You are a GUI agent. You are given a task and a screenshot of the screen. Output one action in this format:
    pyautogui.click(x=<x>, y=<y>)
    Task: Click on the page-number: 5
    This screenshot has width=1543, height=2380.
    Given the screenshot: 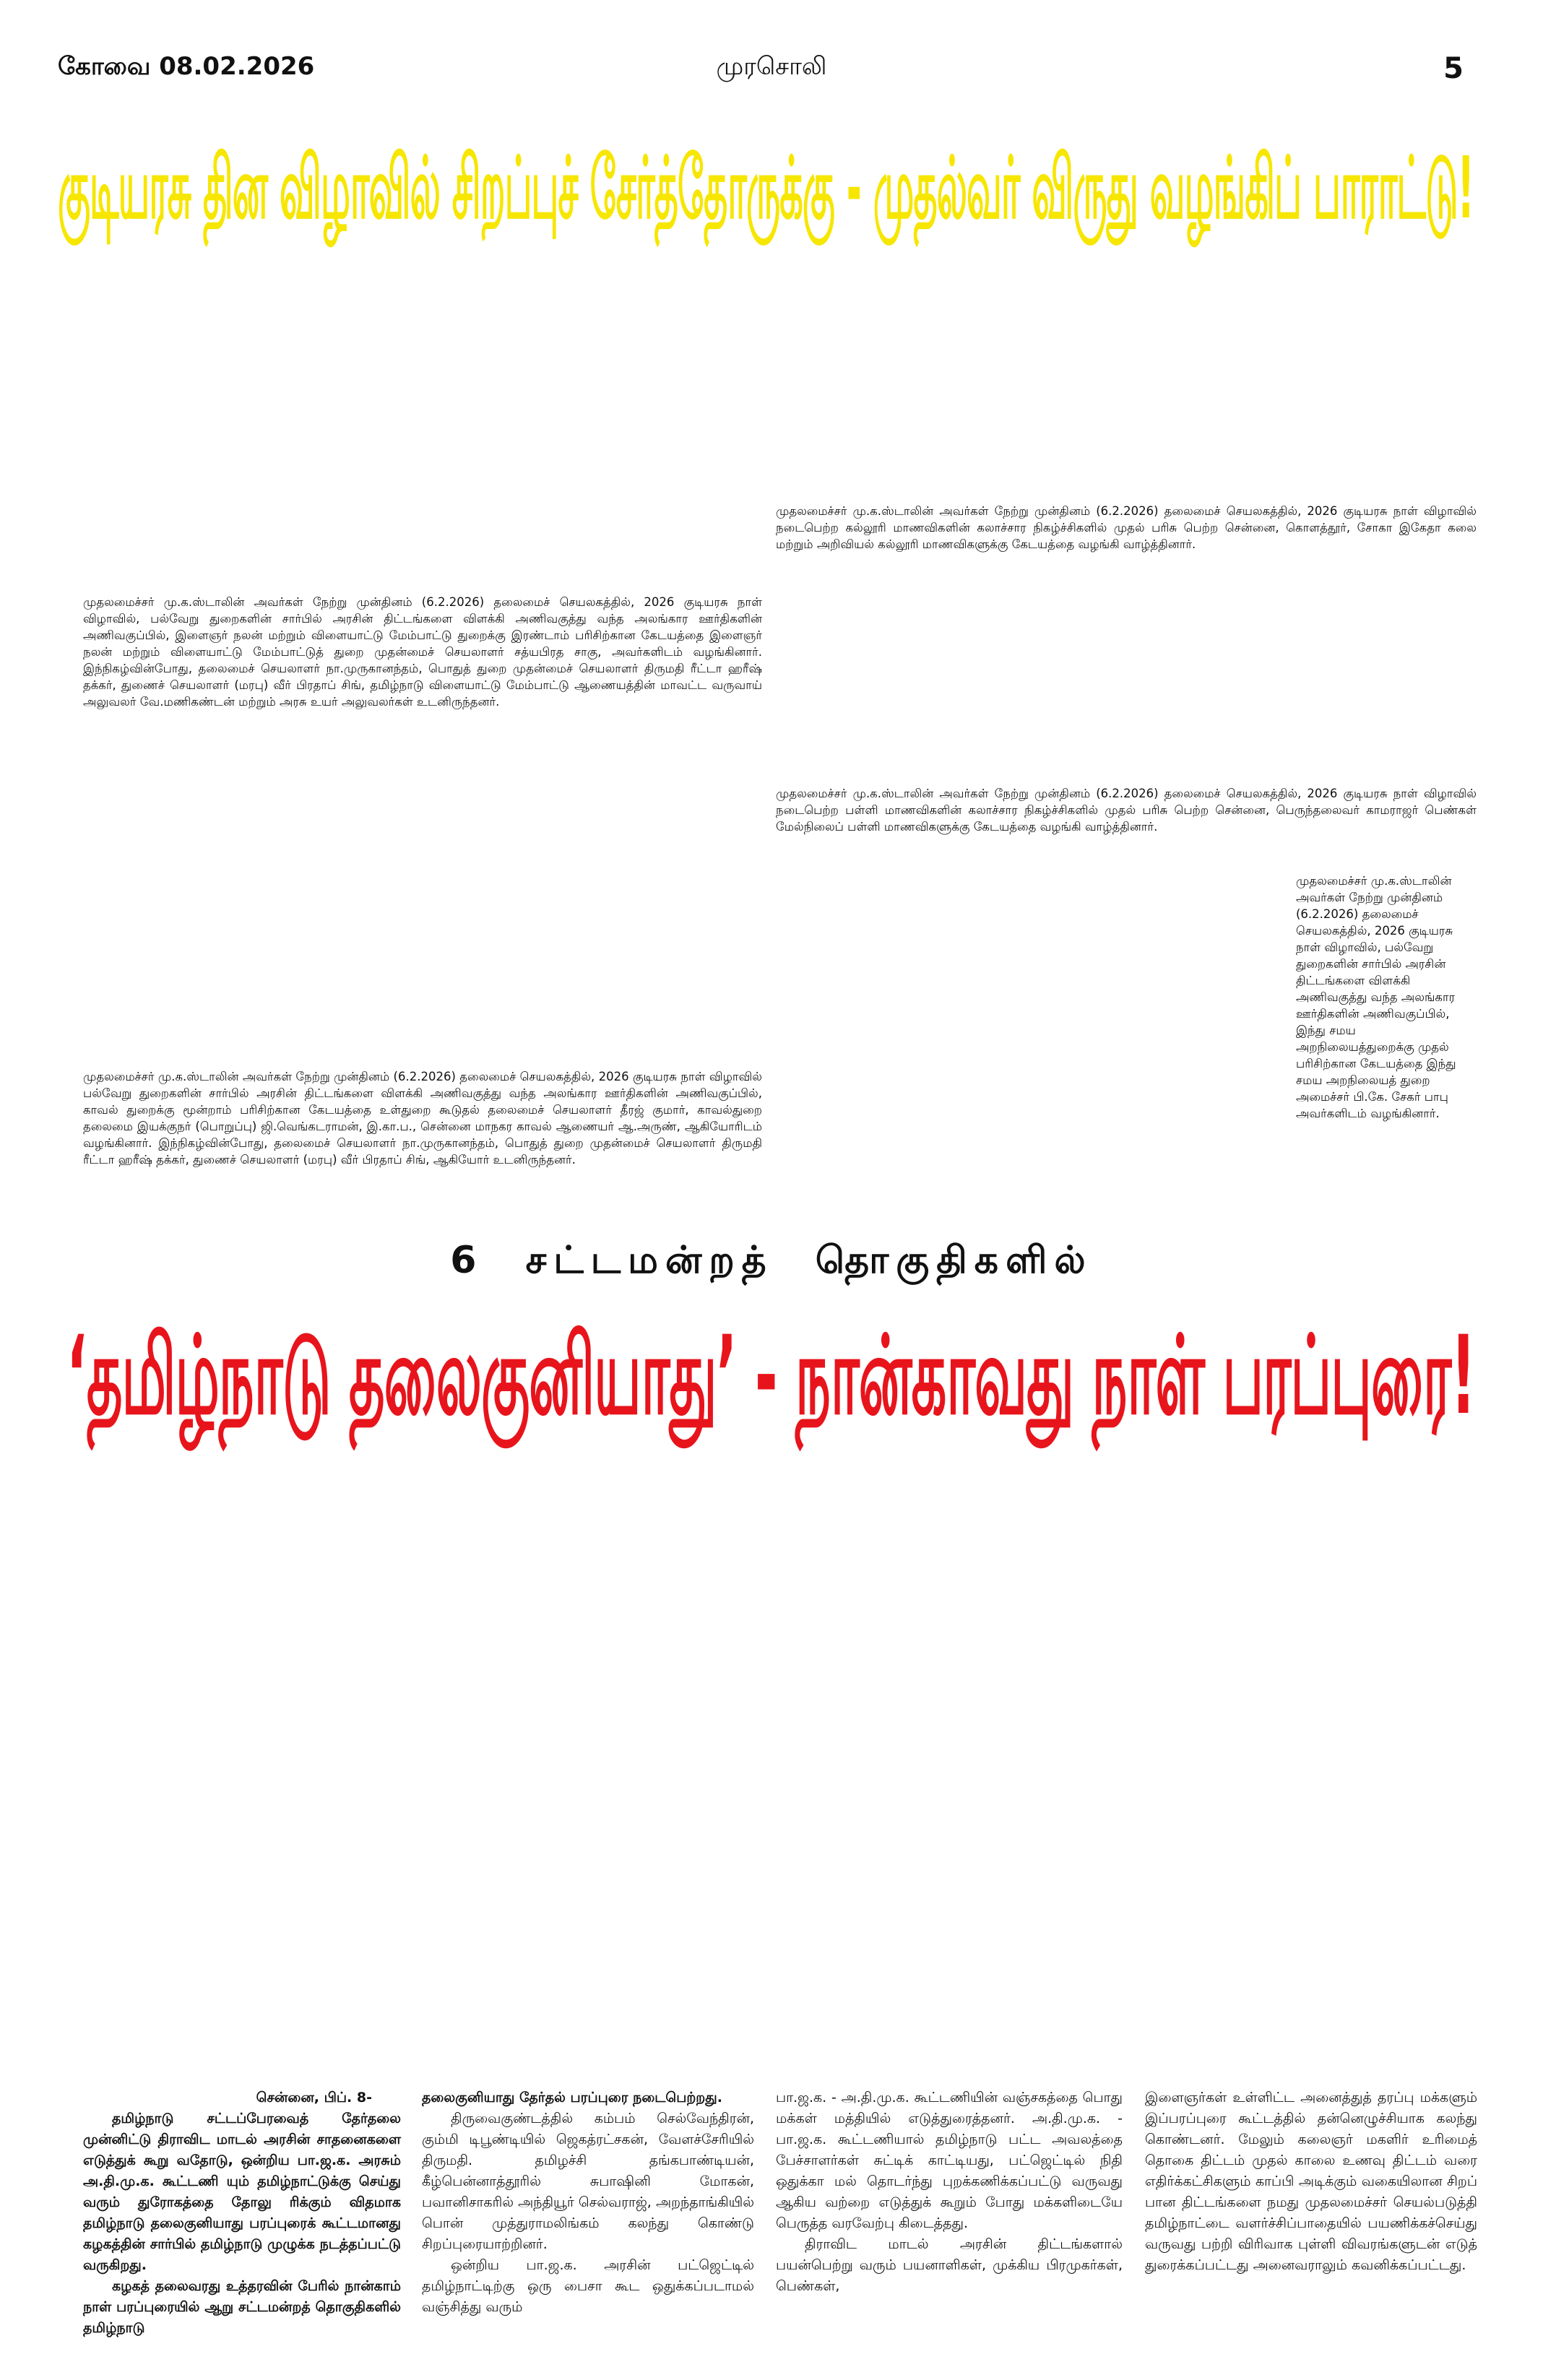 What is the action you would take?
    pyautogui.click(x=1453, y=68)
    